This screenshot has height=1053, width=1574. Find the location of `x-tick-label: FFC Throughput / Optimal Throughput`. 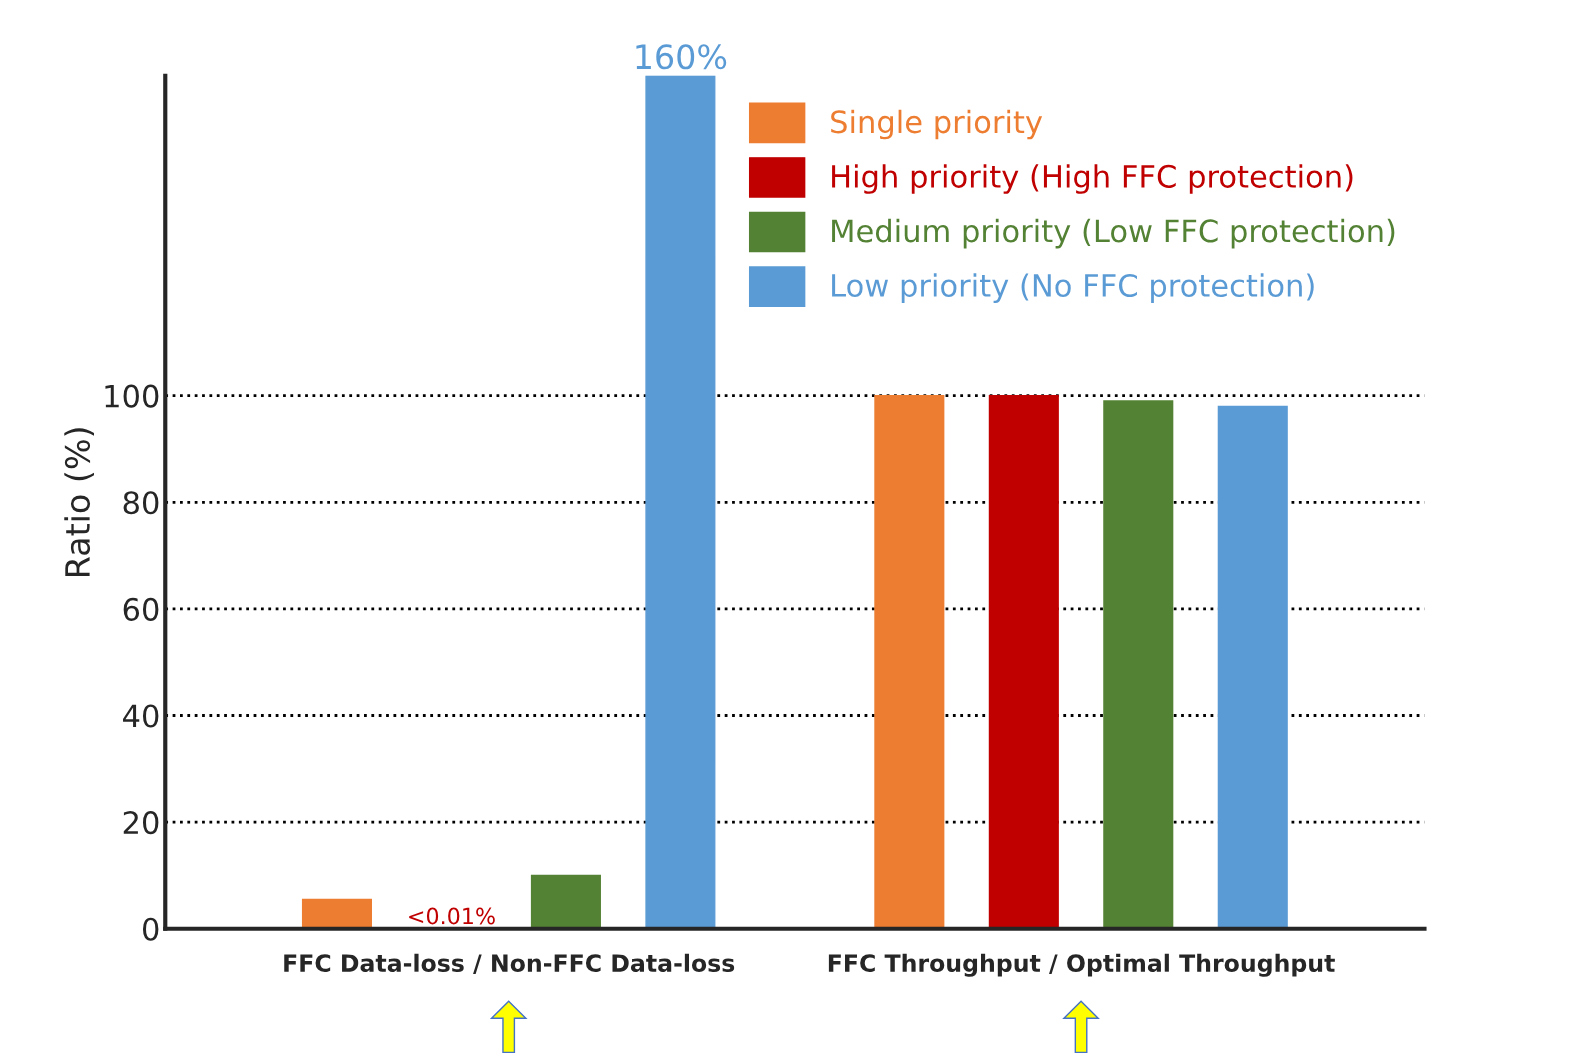

x-tick-label: FFC Throughput / Optimal Throughput is located at coordinates (1081, 965).